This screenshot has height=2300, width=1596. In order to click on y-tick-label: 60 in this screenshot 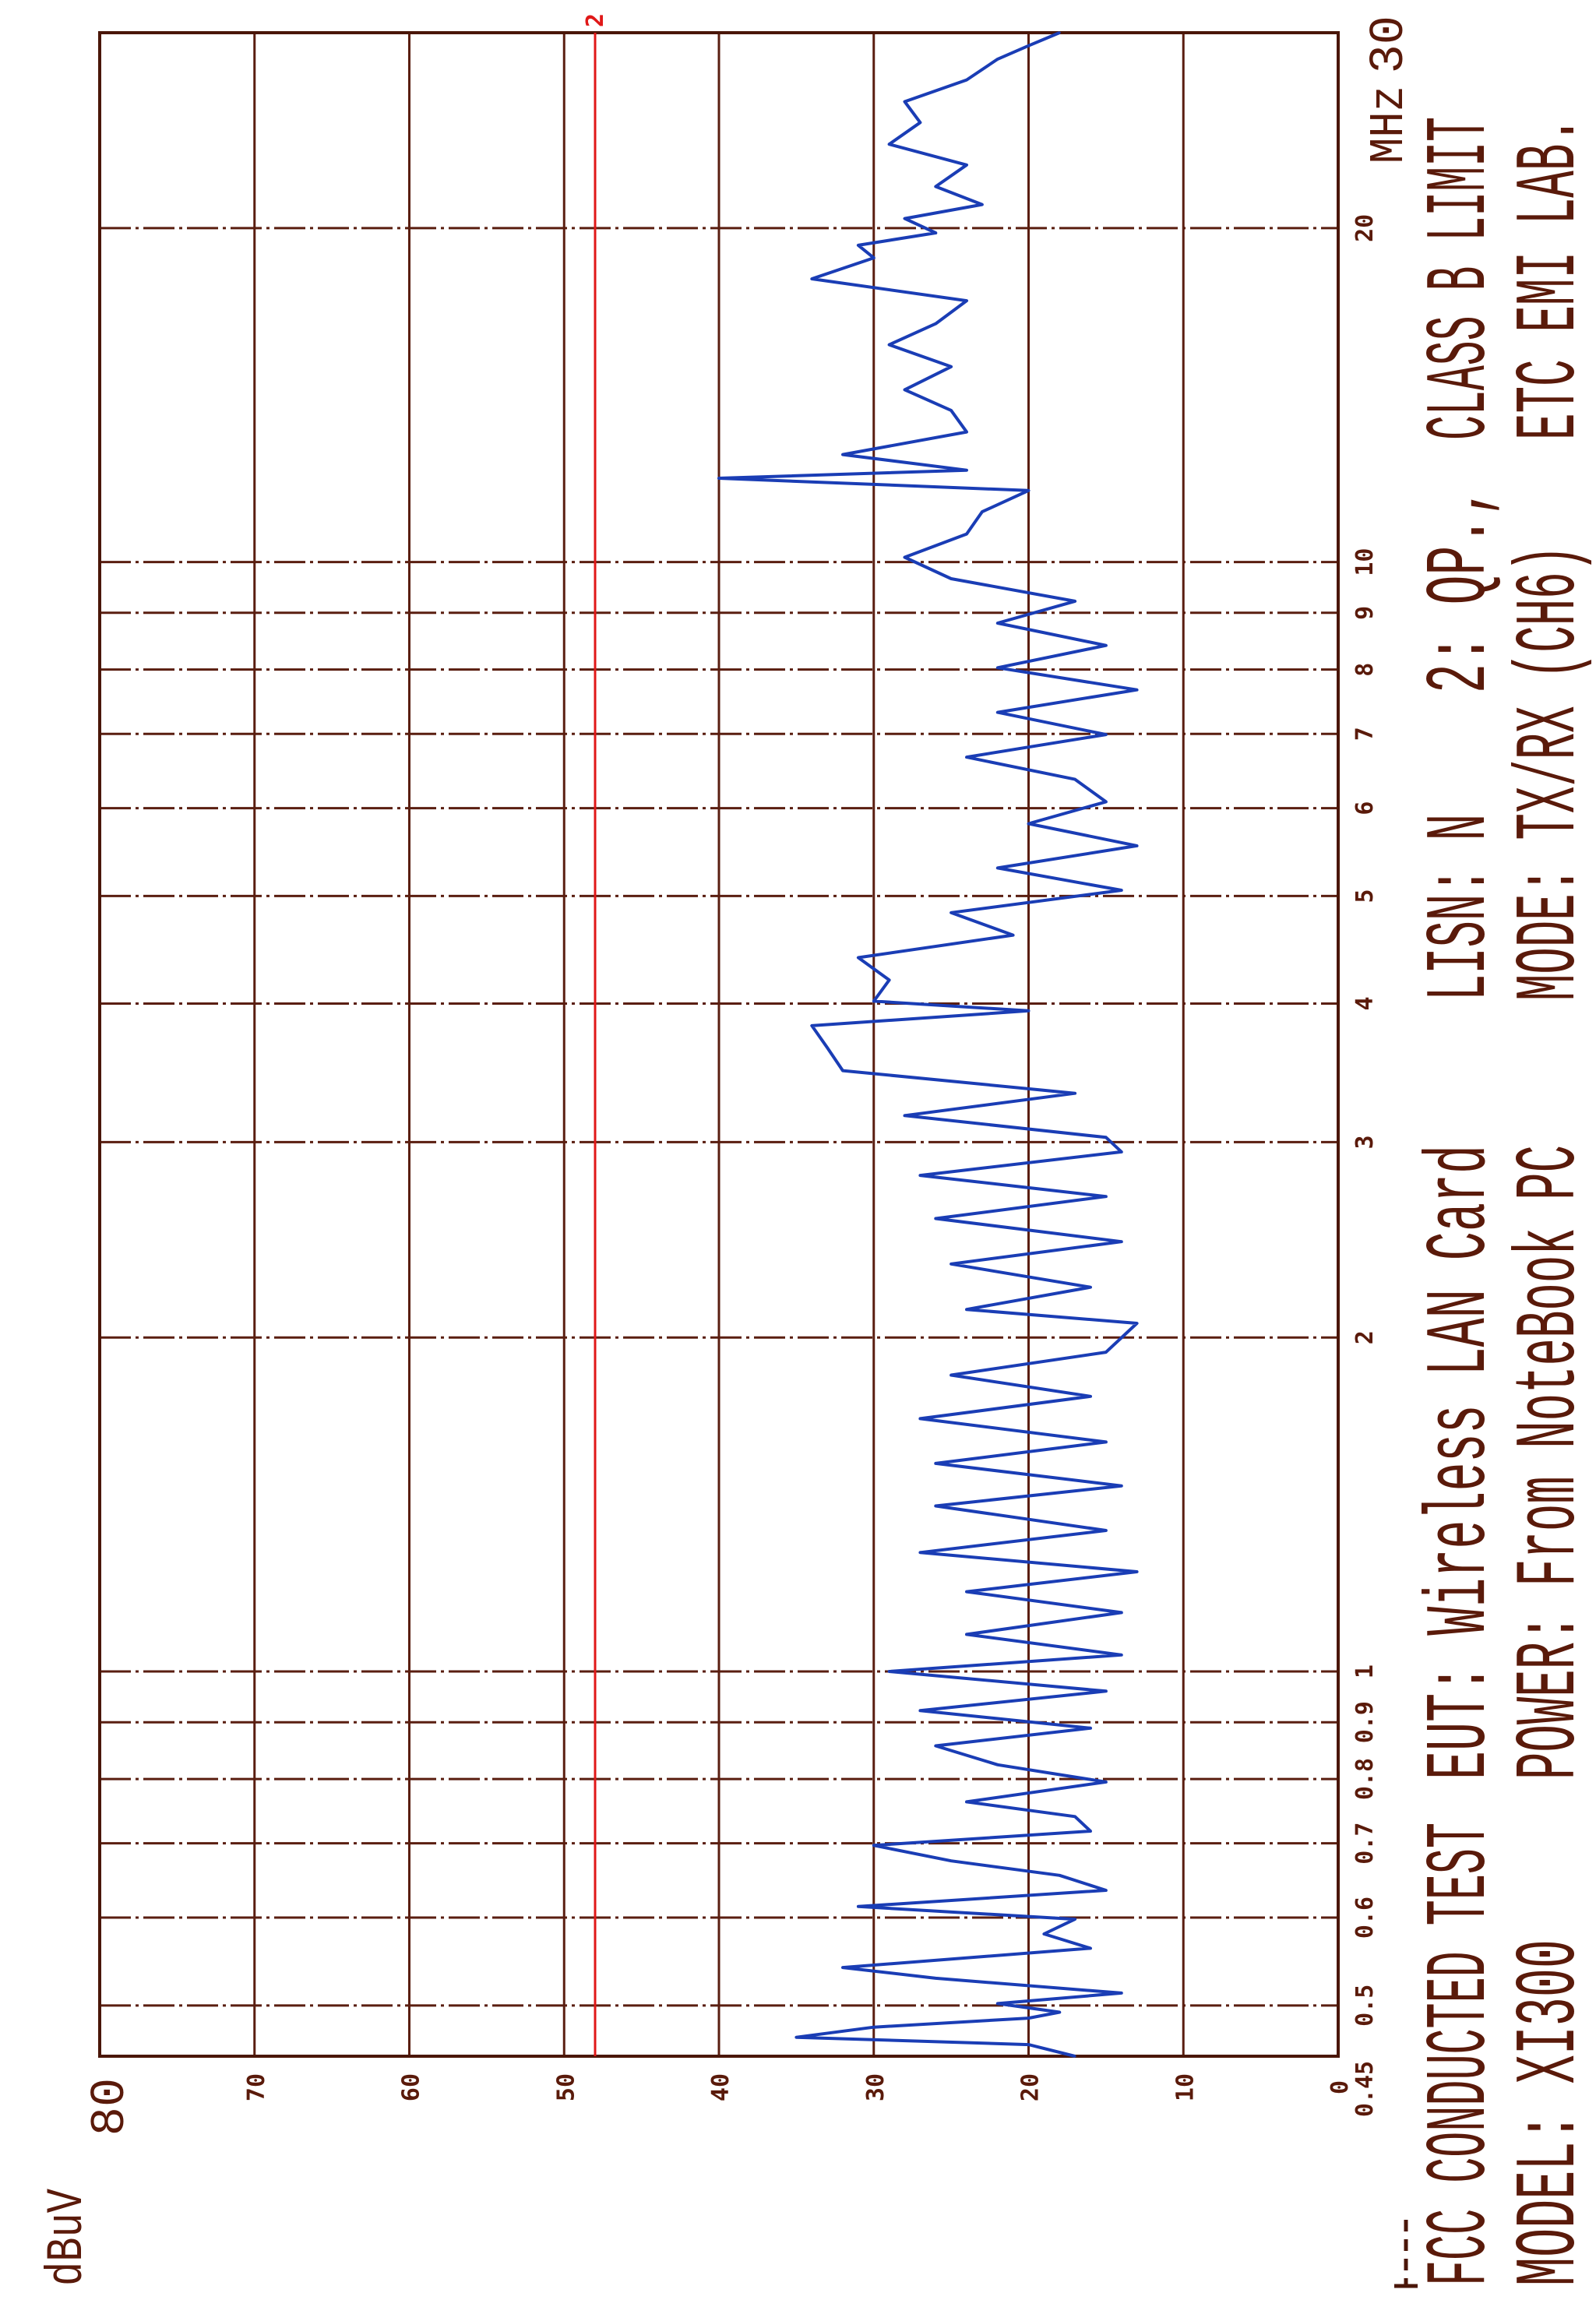, I will do `click(411, 2087)`.